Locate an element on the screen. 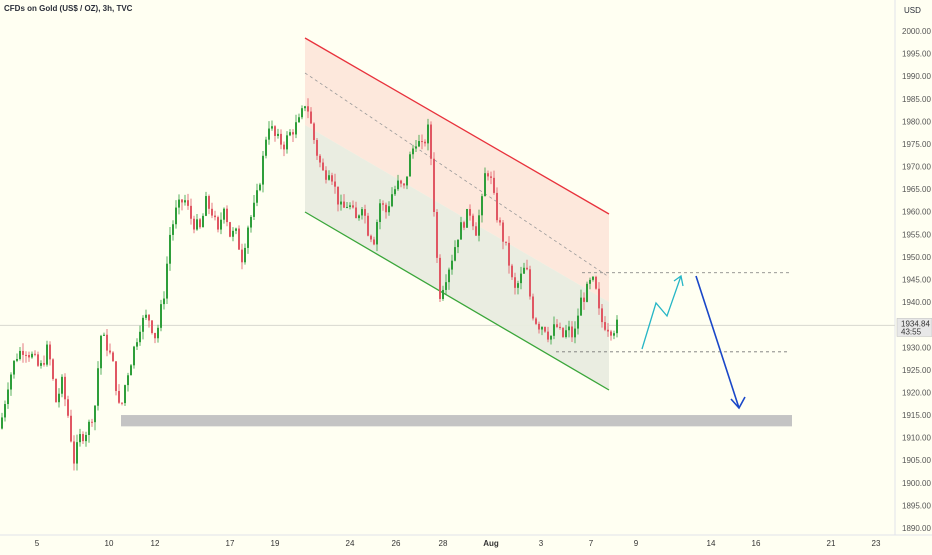 The image size is (932, 555). x-tick-label: 23 is located at coordinates (876, 543).